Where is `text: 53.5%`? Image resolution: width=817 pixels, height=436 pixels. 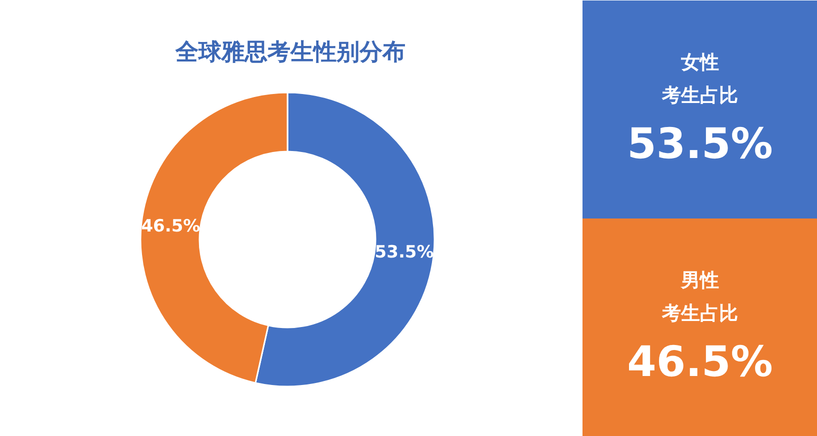
text: 53.5% is located at coordinates (700, 143).